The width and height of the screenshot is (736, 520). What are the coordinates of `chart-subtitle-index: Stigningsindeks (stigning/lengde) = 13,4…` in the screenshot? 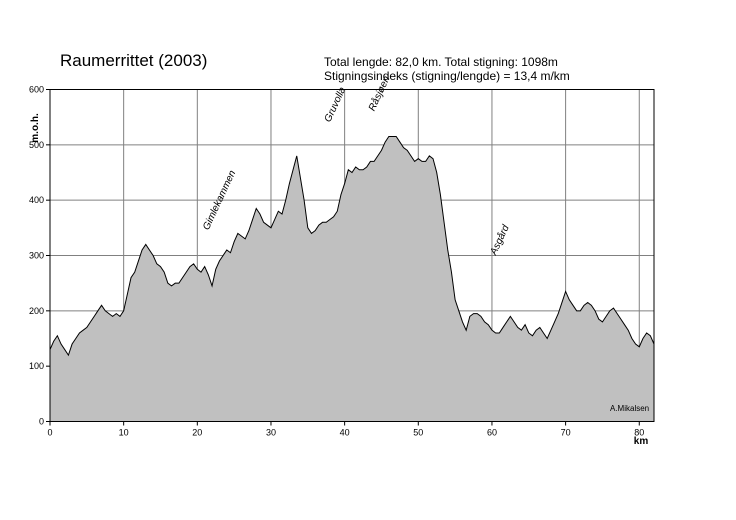 It's located at (447, 76).